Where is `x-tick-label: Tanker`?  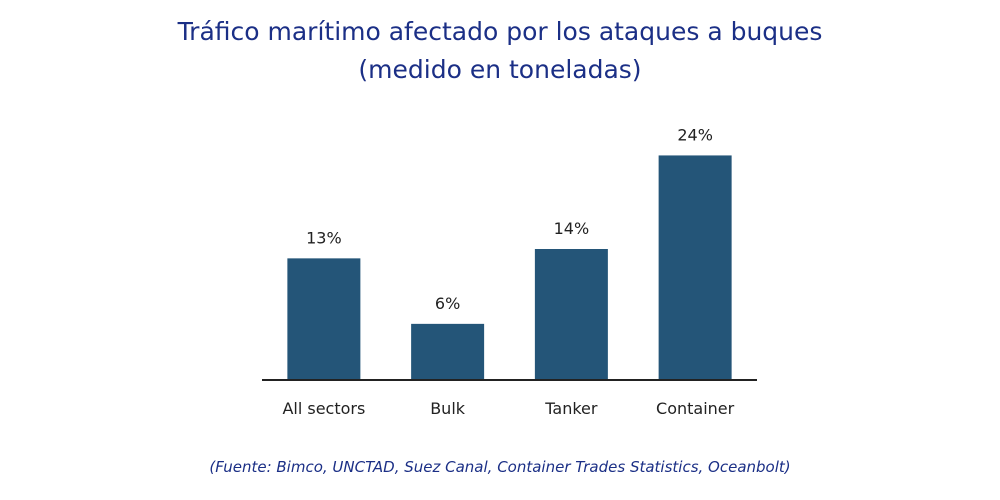 x-tick-label: Tanker is located at coordinates (571, 408).